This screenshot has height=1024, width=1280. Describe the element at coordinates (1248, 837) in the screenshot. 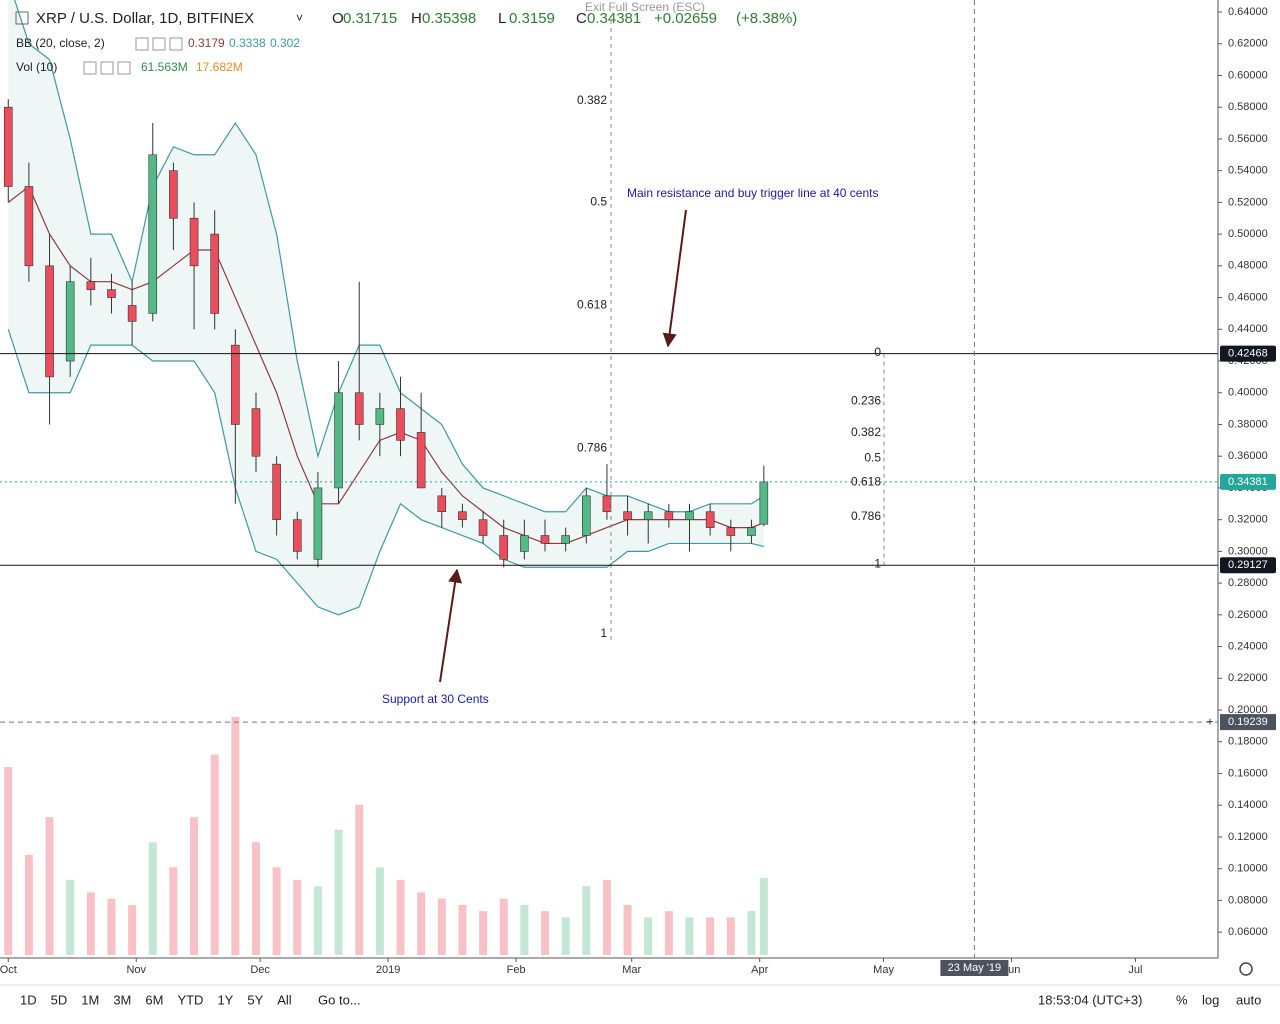

I see `y-tick-label: 0.12000` at that location.